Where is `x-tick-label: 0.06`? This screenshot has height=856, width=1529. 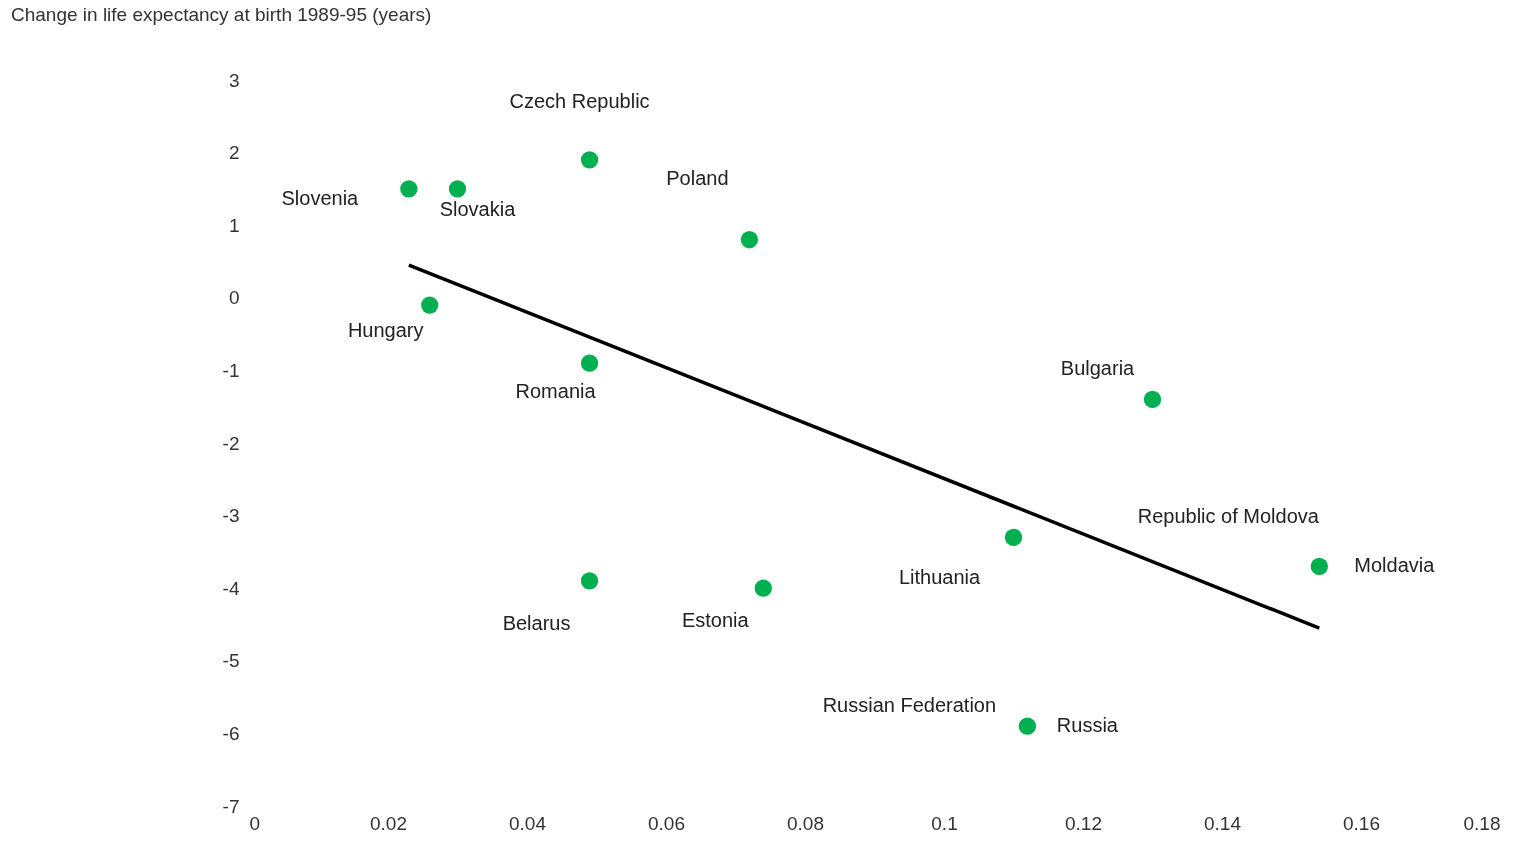
x-tick-label: 0.06 is located at coordinates (666, 823).